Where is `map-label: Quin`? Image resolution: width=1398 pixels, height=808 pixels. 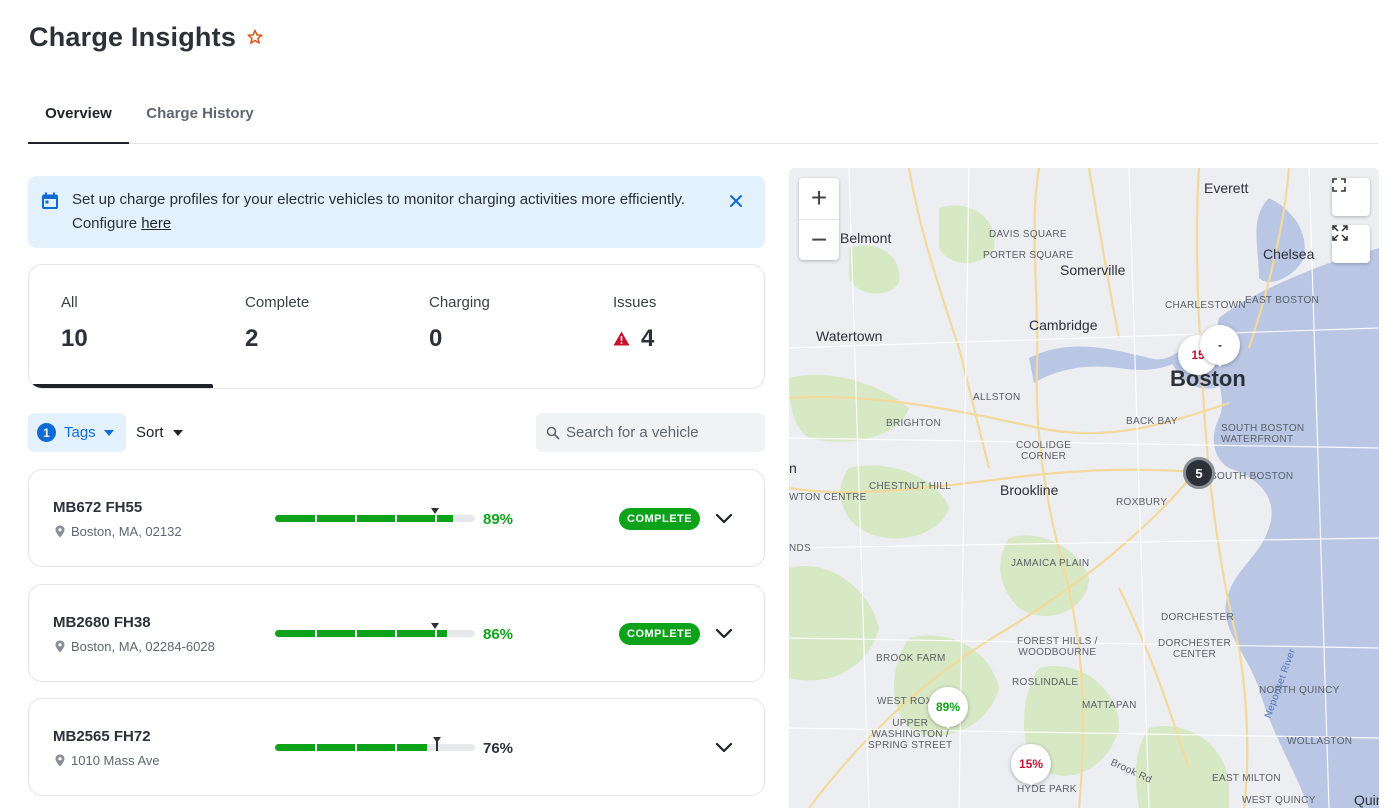
map-label: Quin is located at coordinates (1366, 800).